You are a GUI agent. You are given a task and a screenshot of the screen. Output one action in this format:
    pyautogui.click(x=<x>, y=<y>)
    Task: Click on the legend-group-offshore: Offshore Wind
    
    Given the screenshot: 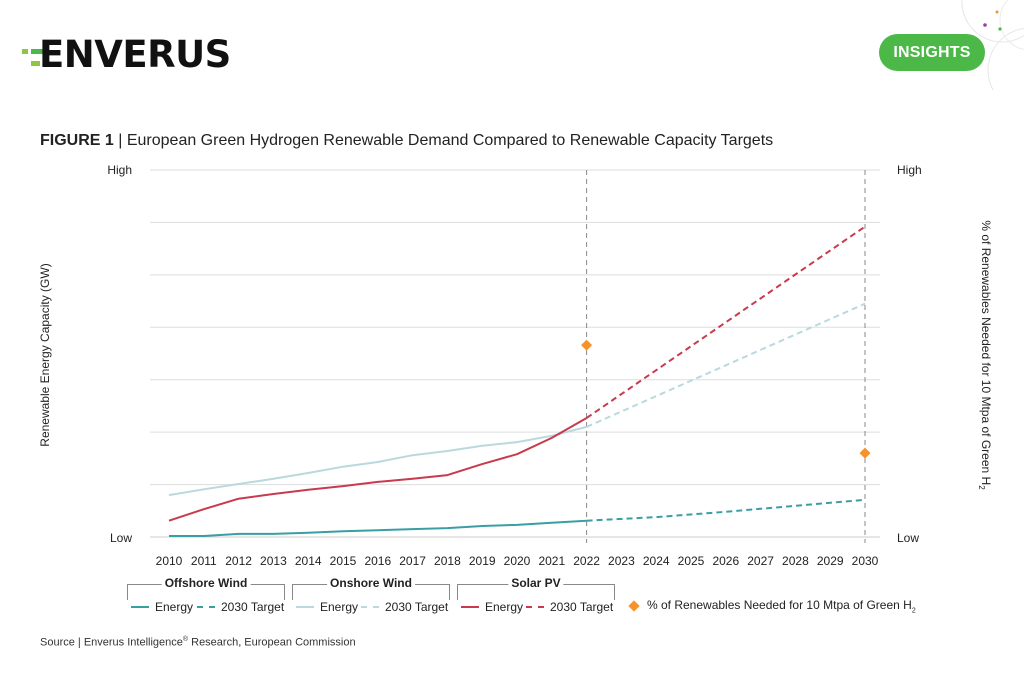 What is the action you would take?
    pyautogui.click(x=206, y=588)
    